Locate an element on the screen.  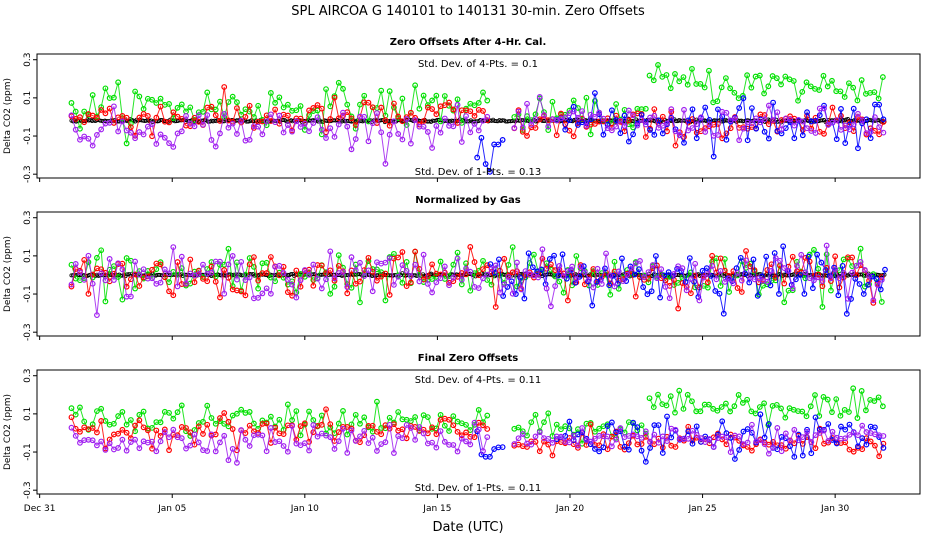
series-line is located at coordinates (687, 280).